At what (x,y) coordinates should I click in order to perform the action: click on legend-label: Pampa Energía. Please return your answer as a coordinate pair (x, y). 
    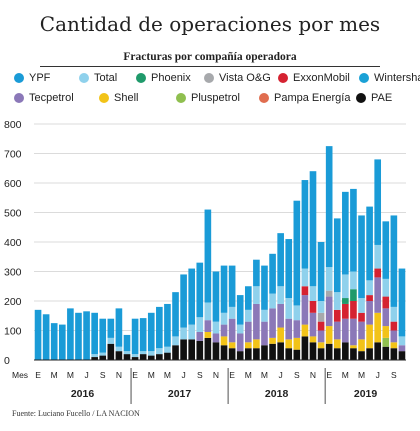
    Looking at the image, I should click on (312, 98).